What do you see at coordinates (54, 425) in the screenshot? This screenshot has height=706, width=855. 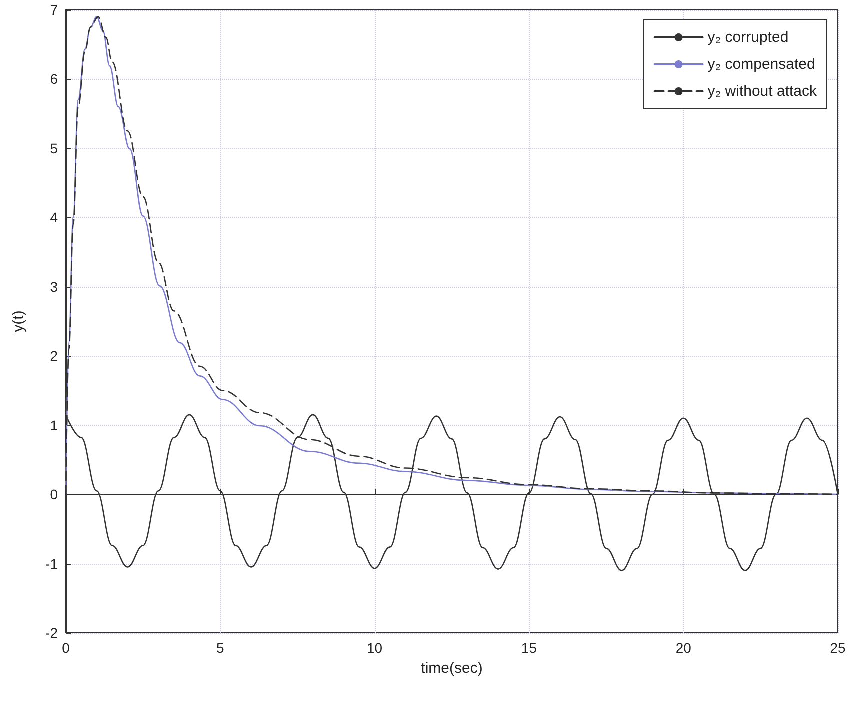 I see `y-tick-label: 1` at bounding box center [54, 425].